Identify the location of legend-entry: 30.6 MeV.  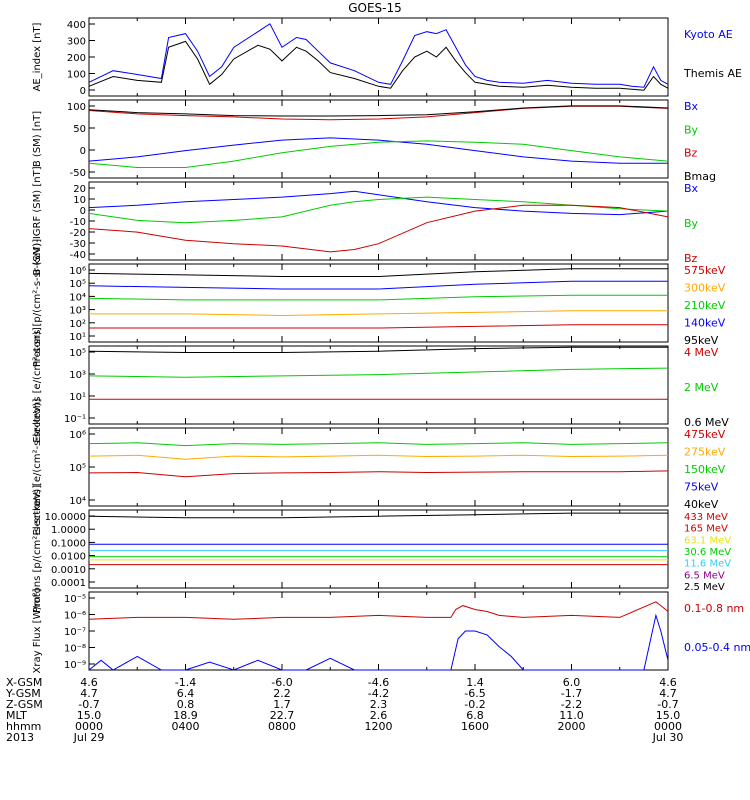
(707, 552).